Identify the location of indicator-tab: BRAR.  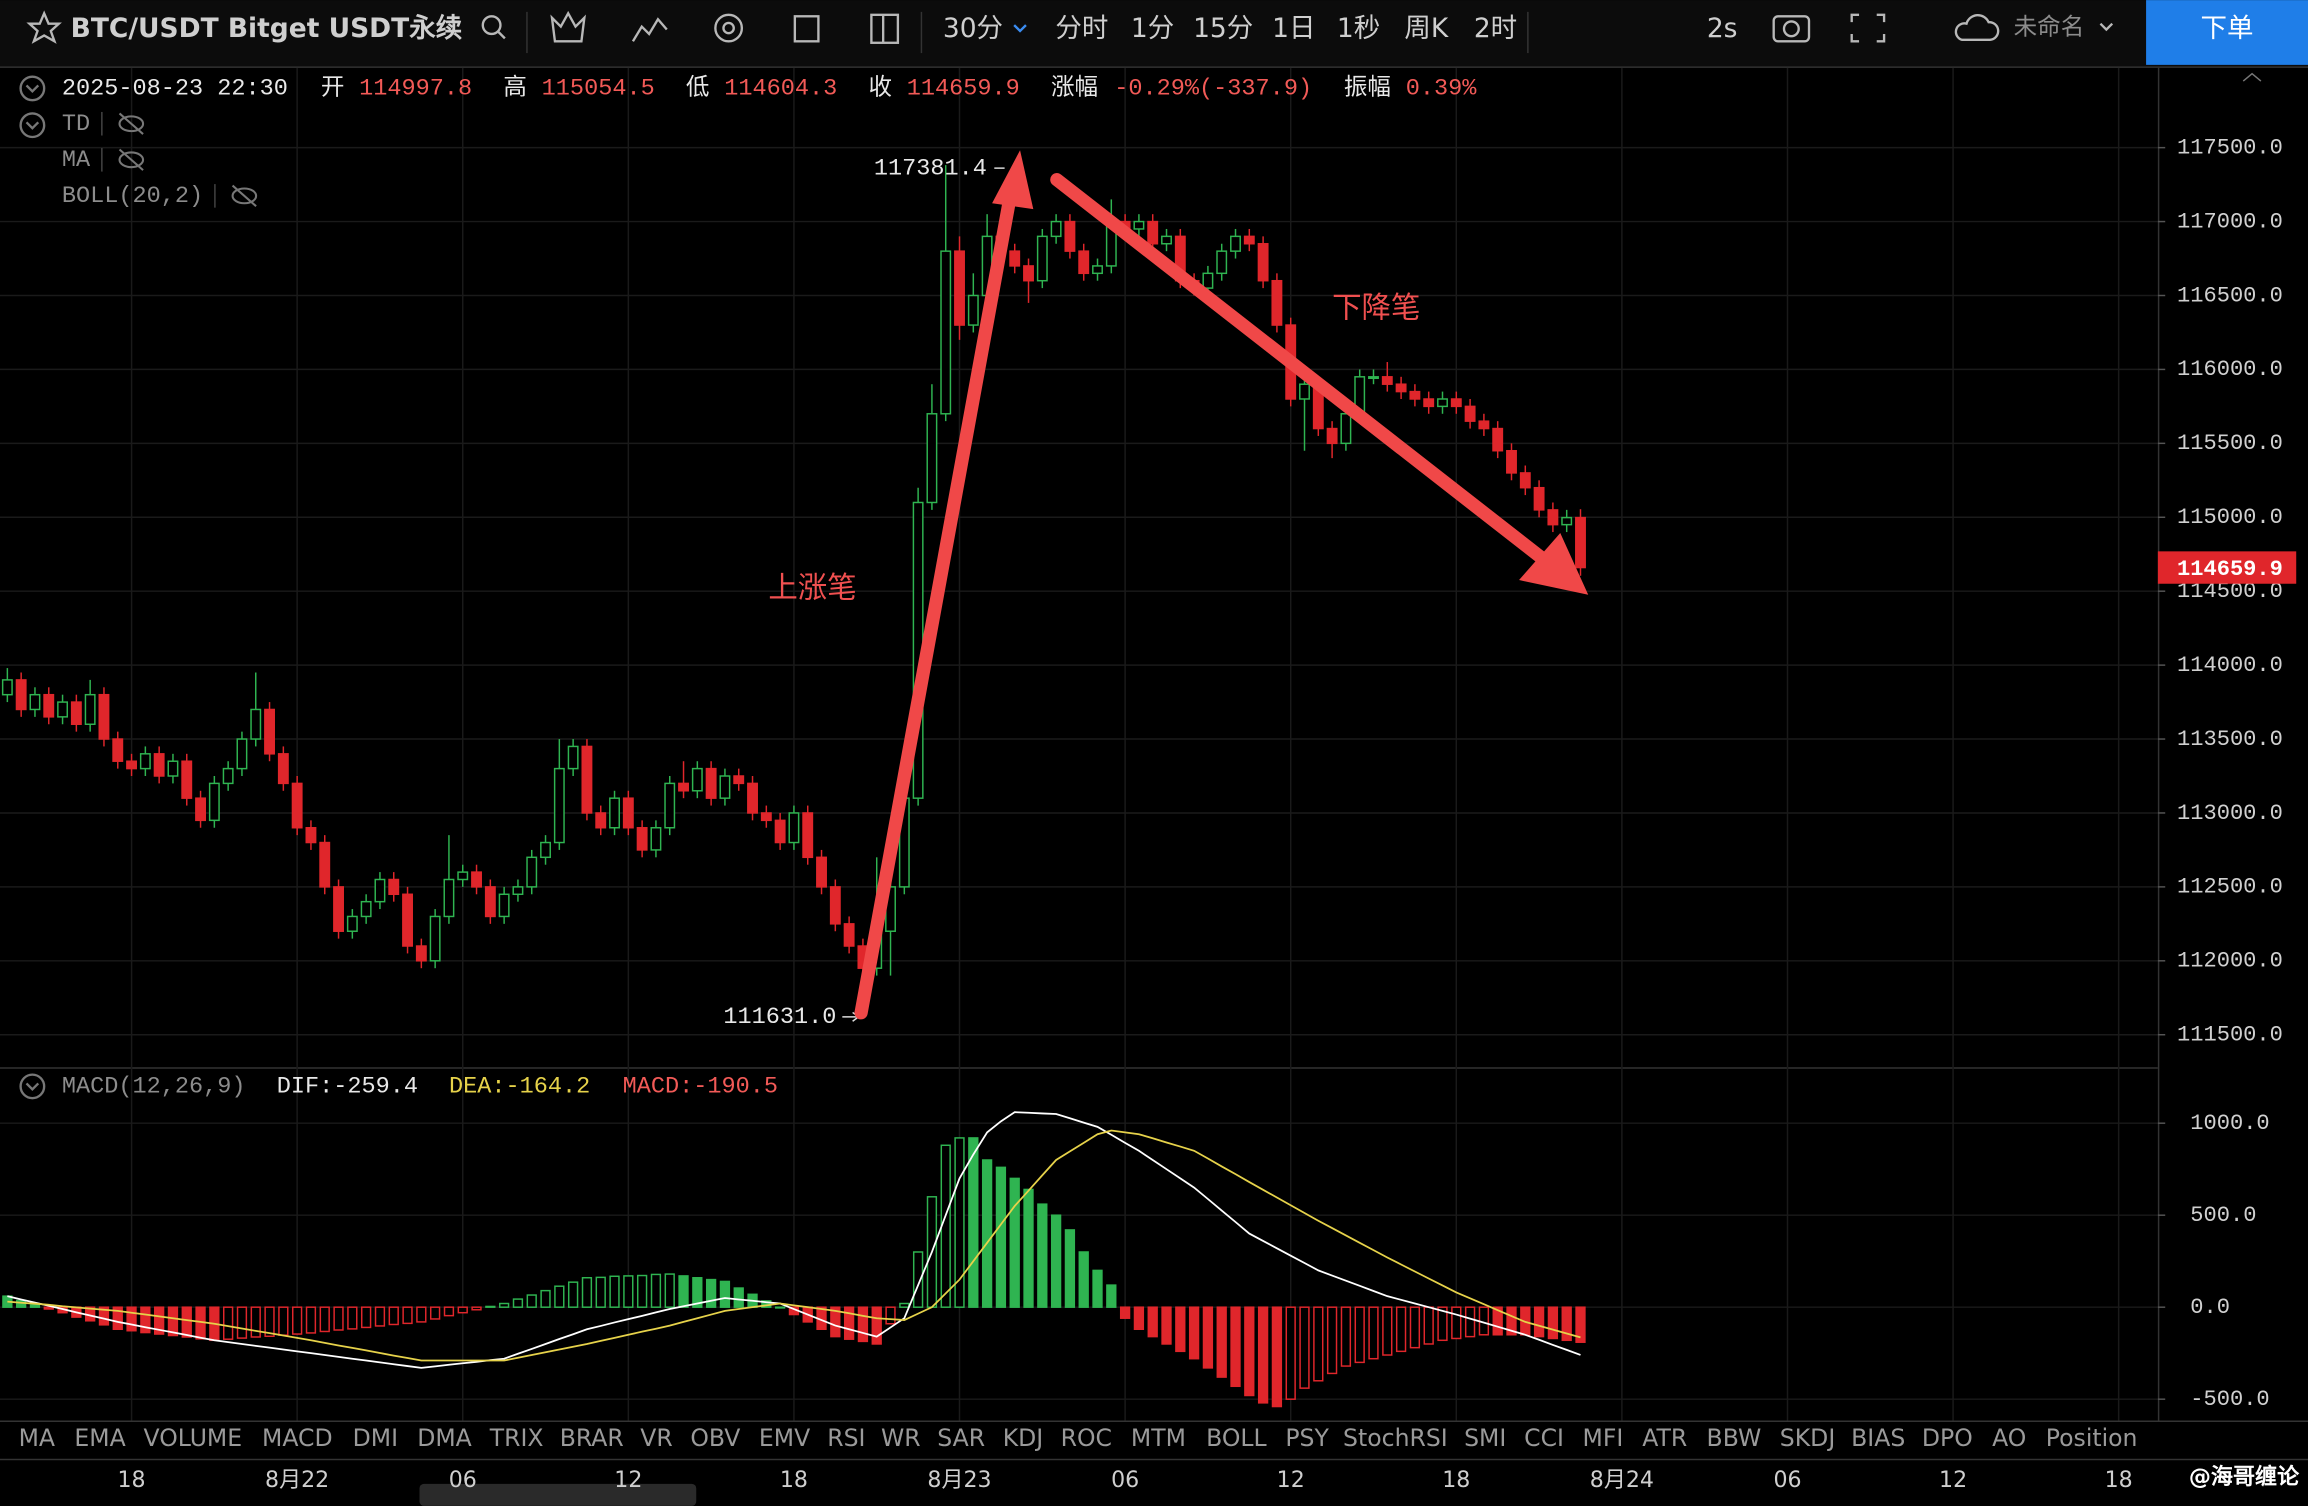
(592, 1438).